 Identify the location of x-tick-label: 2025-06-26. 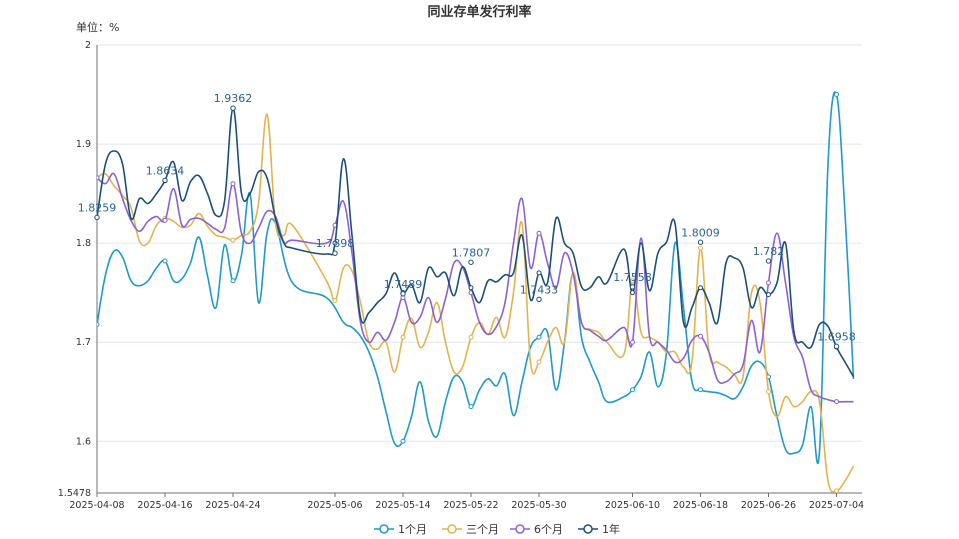
(768, 505).